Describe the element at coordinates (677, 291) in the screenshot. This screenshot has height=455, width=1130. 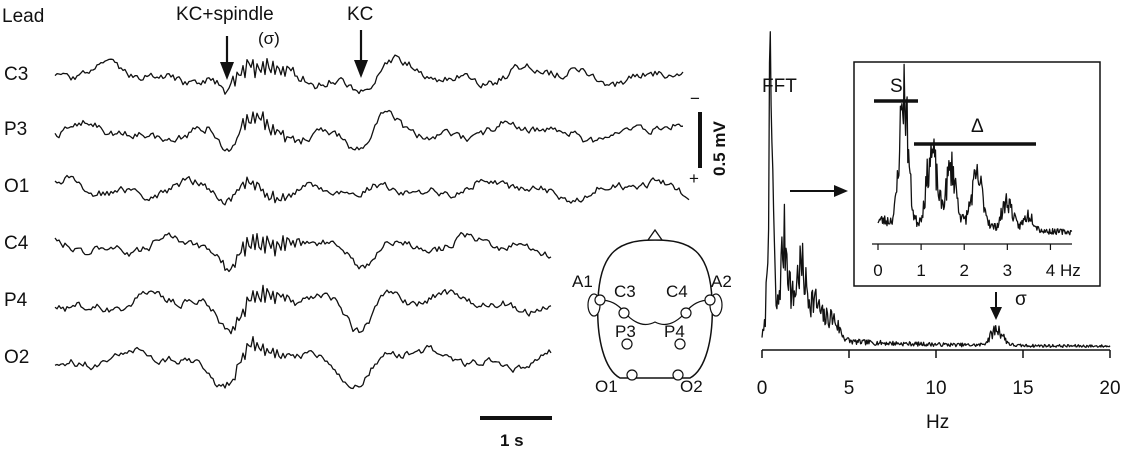
I see `electrode-label-c4: C4` at that location.